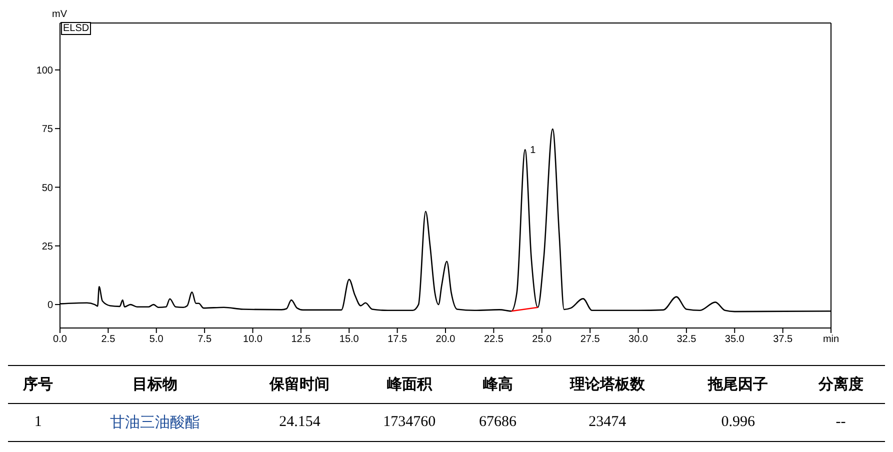 The image size is (893, 452). What do you see at coordinates (48, 246) in the screenshot?
I see `y-tick-label: 25` at bounding box center [48, 246].